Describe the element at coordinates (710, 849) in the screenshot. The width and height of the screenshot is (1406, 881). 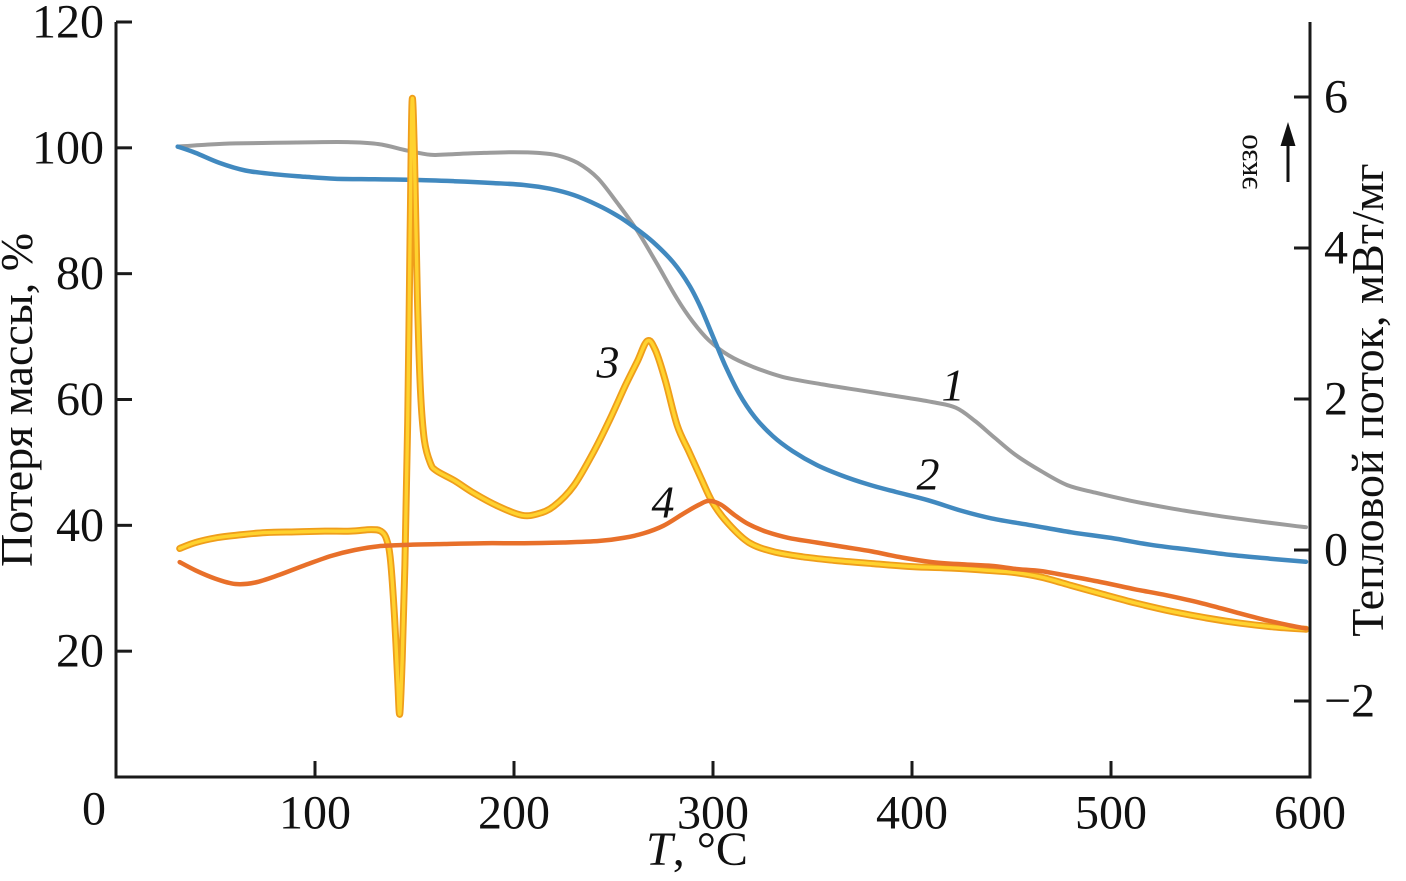
I see `x-axis-unit: , °C` at that location.